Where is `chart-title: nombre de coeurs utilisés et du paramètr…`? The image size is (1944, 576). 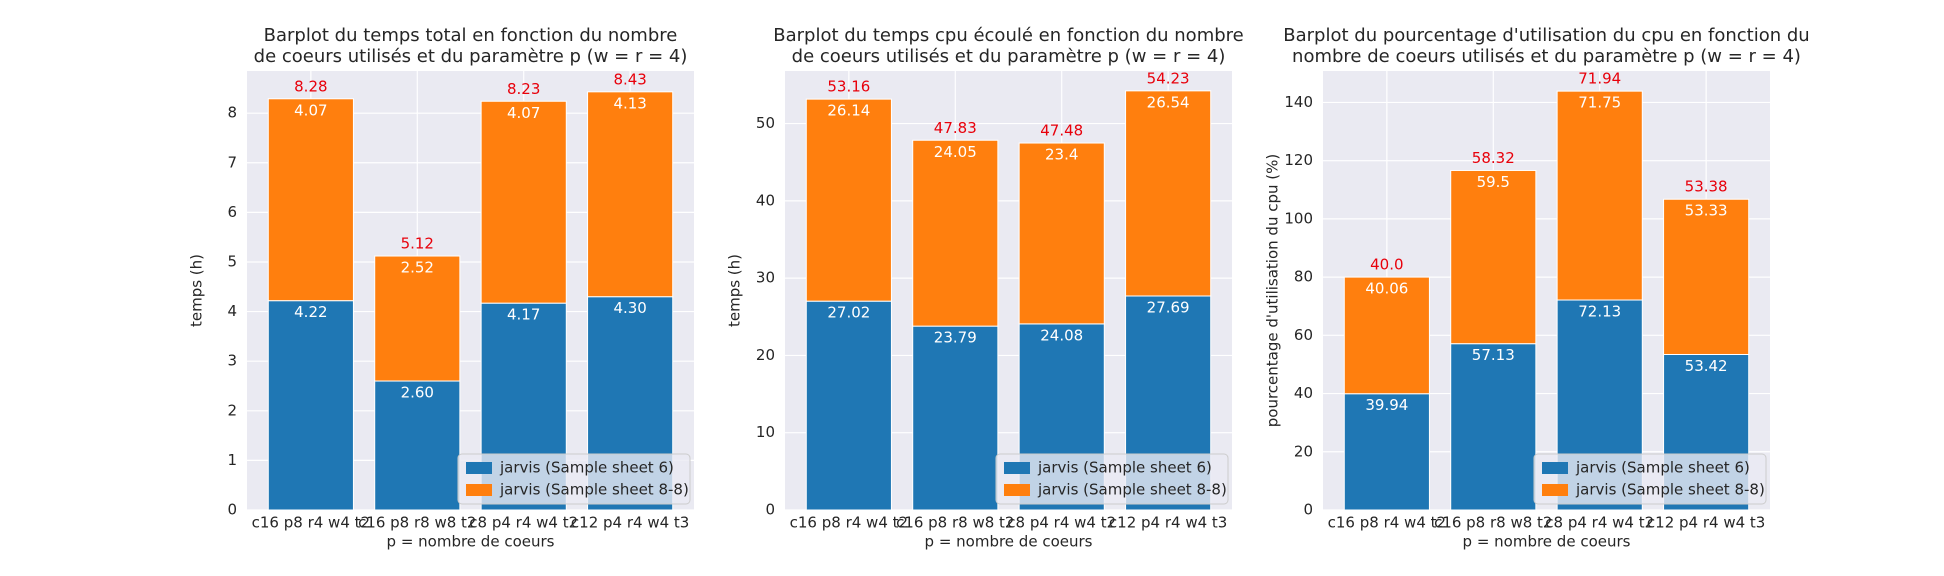 chart-title: nombre de coeurs utilisés et du paramètr… is located at coordinates (1546, 56).